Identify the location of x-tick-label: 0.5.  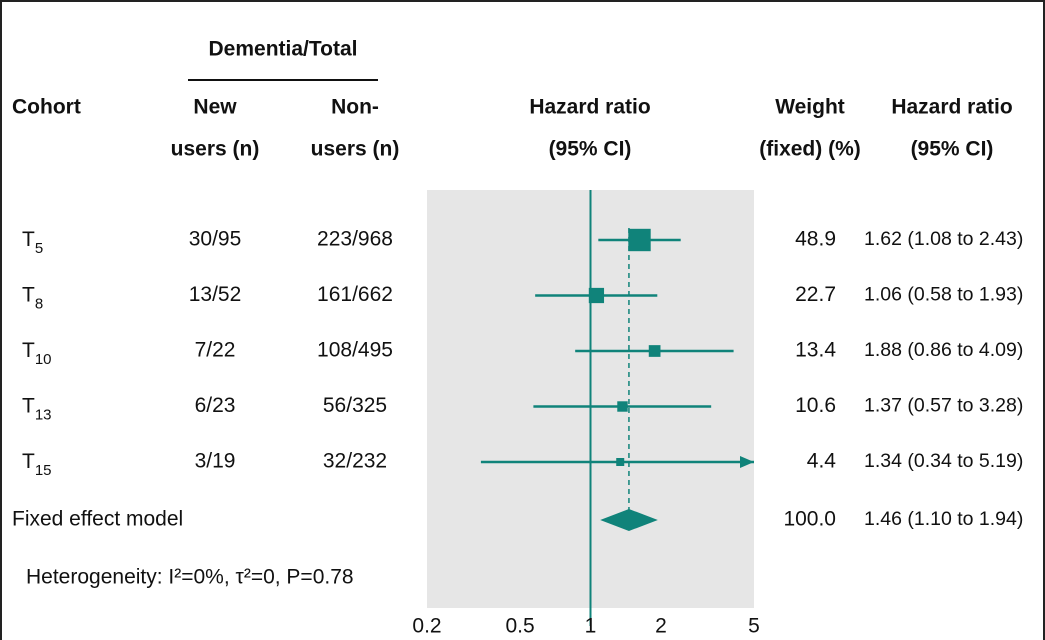
(519, 626).